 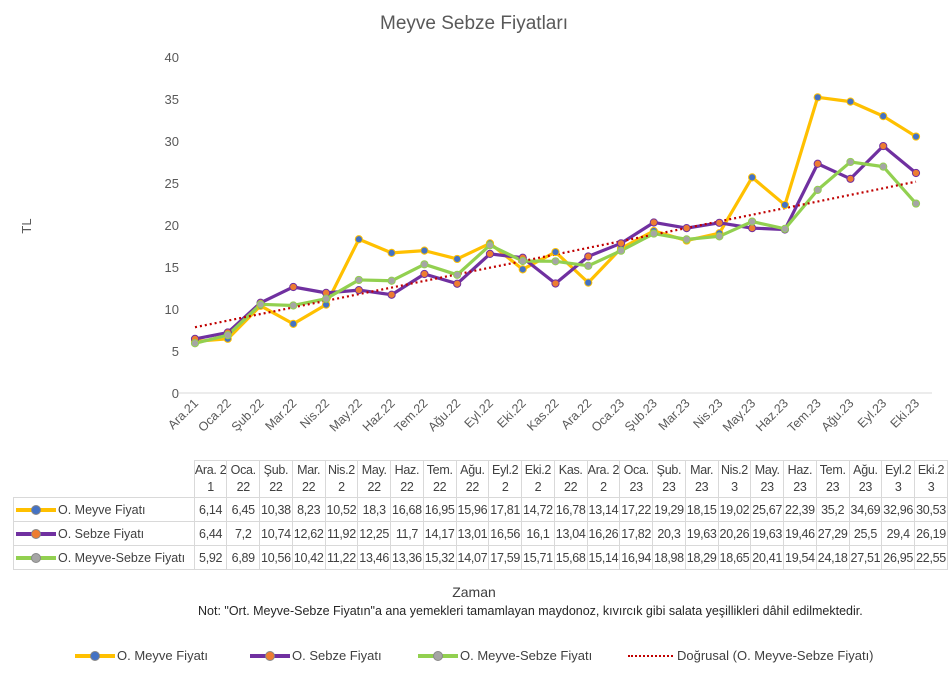 I want to click on table-header-cell: Eki.2 3, so click(x=931, y=479).